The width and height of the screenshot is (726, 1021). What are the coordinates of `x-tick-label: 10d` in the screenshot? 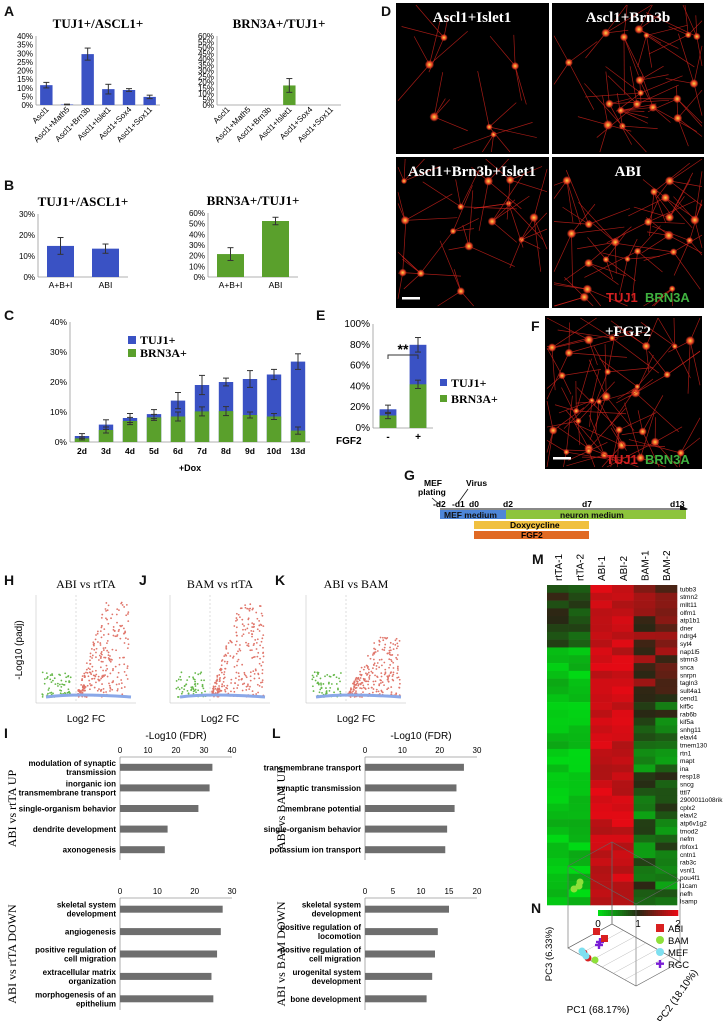 It's located at (274, 451).